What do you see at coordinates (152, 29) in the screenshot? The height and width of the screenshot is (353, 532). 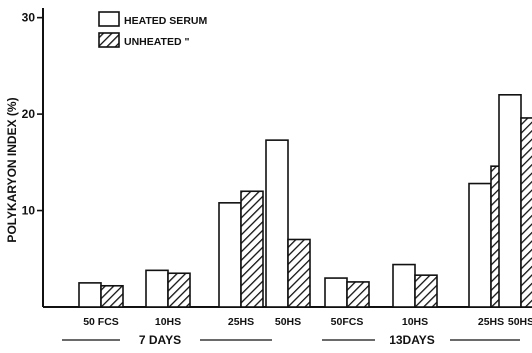 I see `legend: HEATED SERUM UNHEATED "` at bounding box center [152, 29].